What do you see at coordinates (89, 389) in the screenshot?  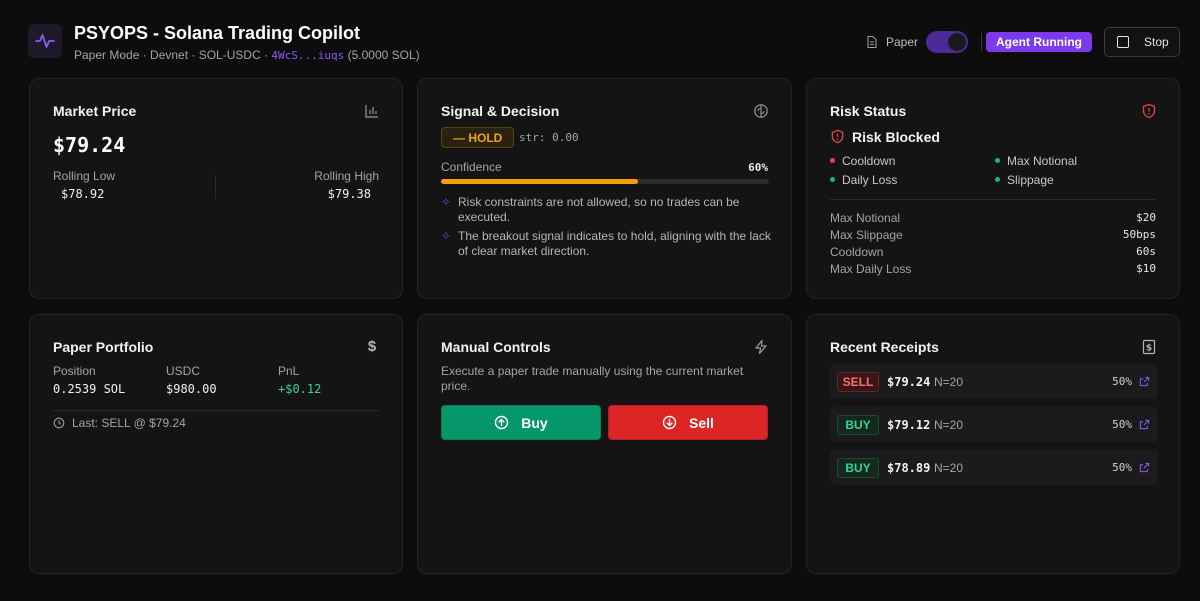 I see `position-value: 0.2539 SOL` at bounding box center [89, 389].